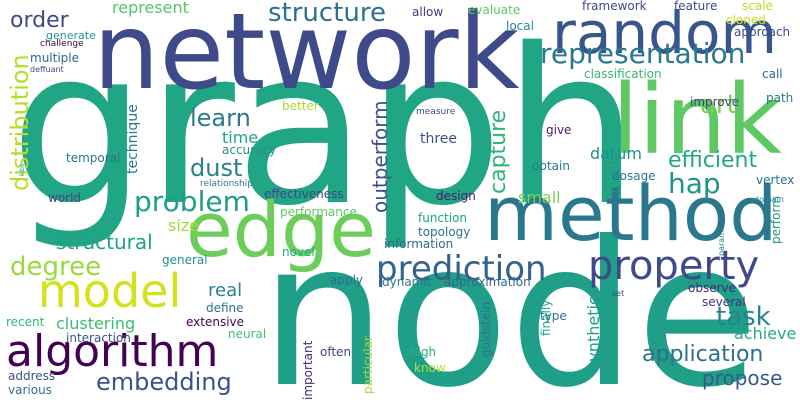 This screenshot has width=800, height=400. Describe the element at coordinates (712, 288) in the screenshot. I see `word-observe: observe` at that location.